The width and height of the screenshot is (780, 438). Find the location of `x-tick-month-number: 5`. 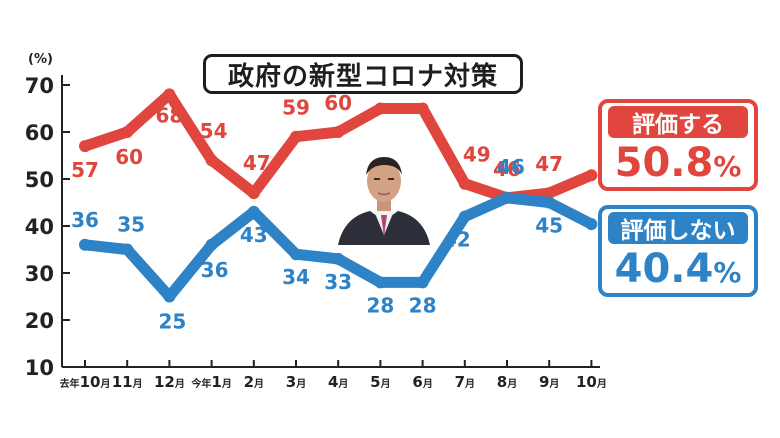

x-tick-month-number: 5 is located at coordinates (375, 382).